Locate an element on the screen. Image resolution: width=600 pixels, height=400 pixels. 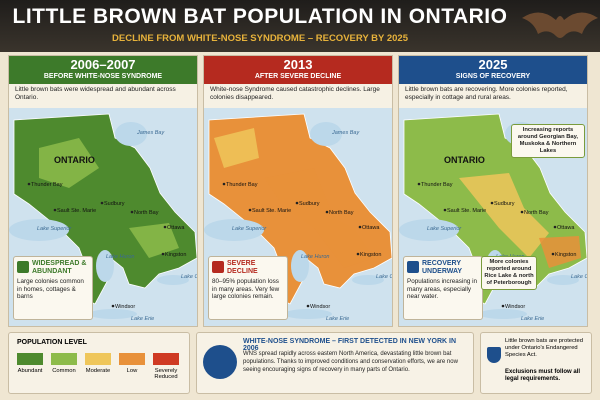
map-label: Lake Erie is located at coordinates (142, 319).